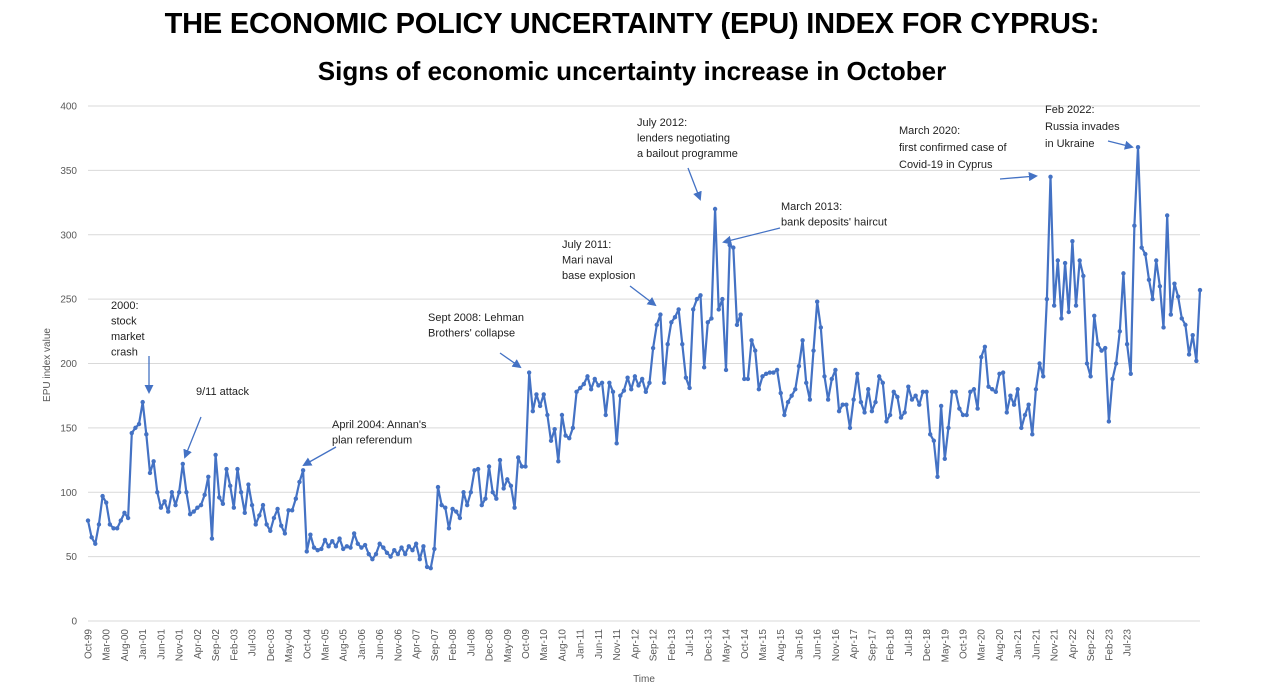  Describe the element at coordinates (307, 644) in the screenshot. I see `x-tick-label: Oct-04` at that location.